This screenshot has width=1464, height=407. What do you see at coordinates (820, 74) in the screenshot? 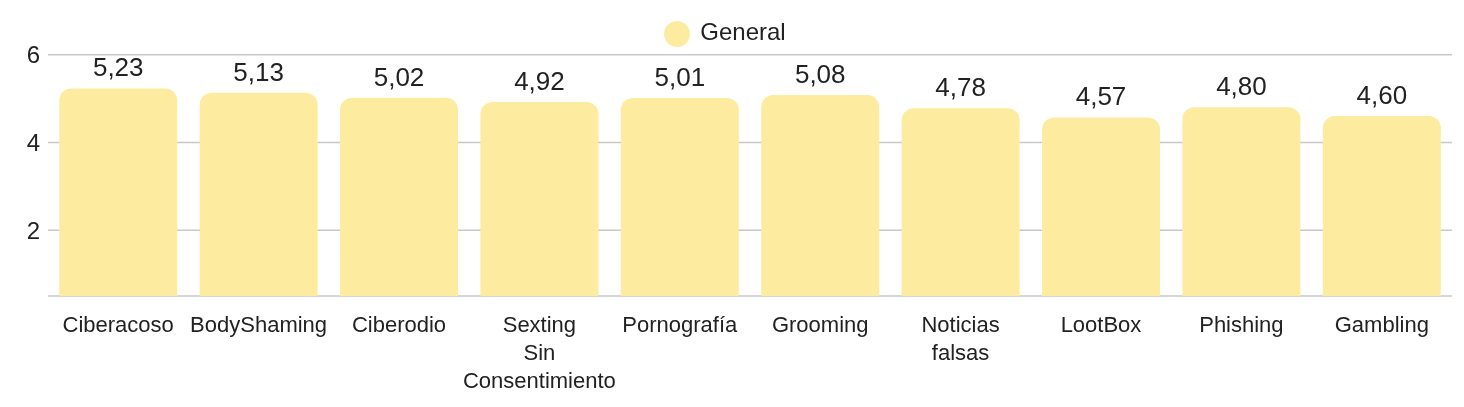
I see `data-label: 5,08` at bounding box center [820, 74].